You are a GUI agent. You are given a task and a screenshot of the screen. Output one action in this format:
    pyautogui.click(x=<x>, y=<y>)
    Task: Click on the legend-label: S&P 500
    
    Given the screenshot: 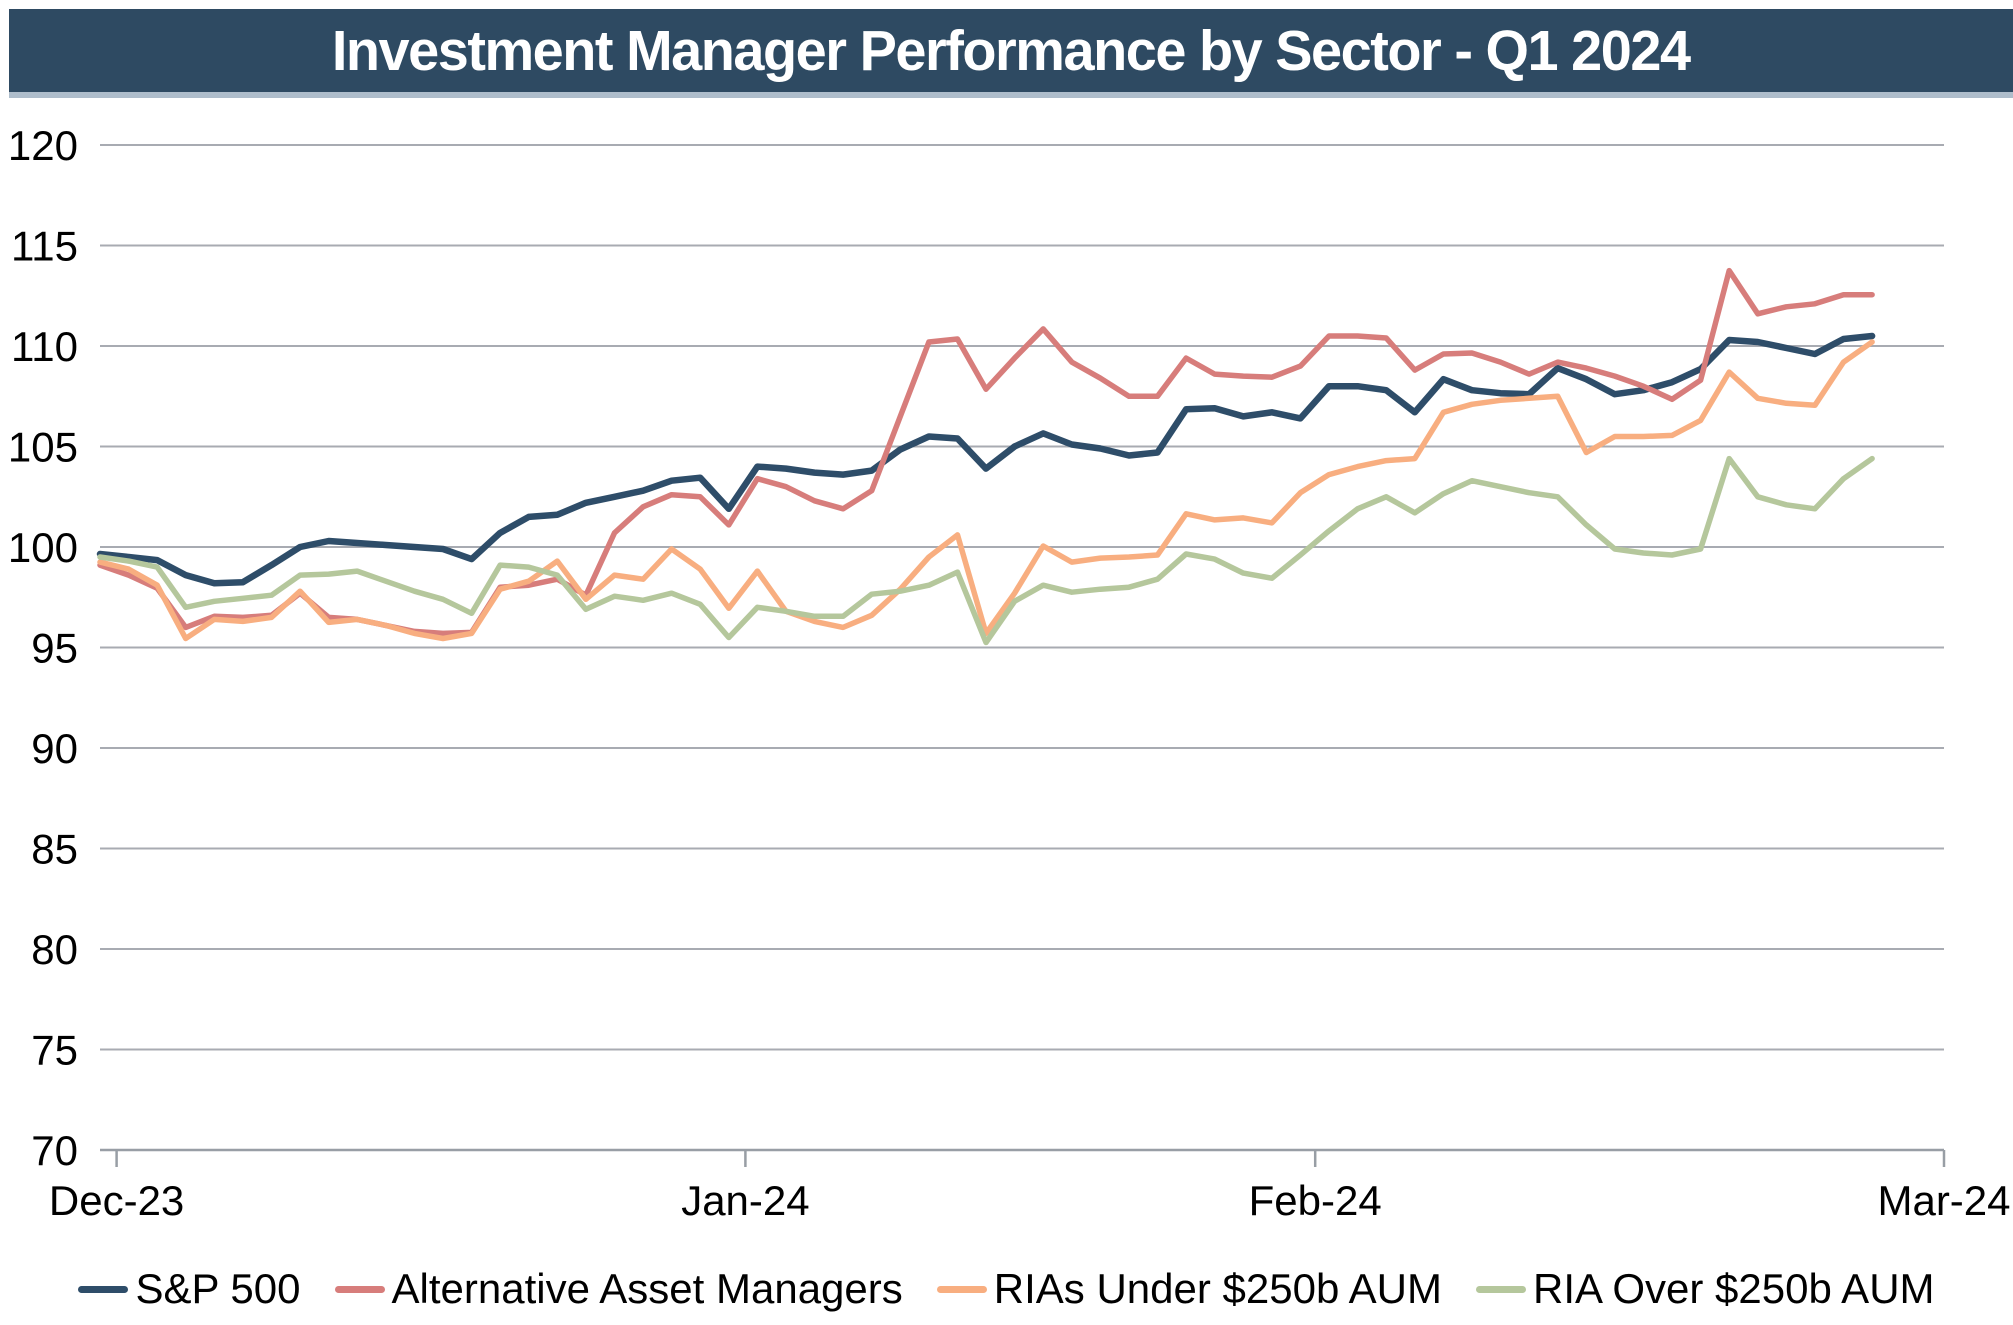 What is the action you would take?
    pyautogui.click(x=218, y=1288)
    